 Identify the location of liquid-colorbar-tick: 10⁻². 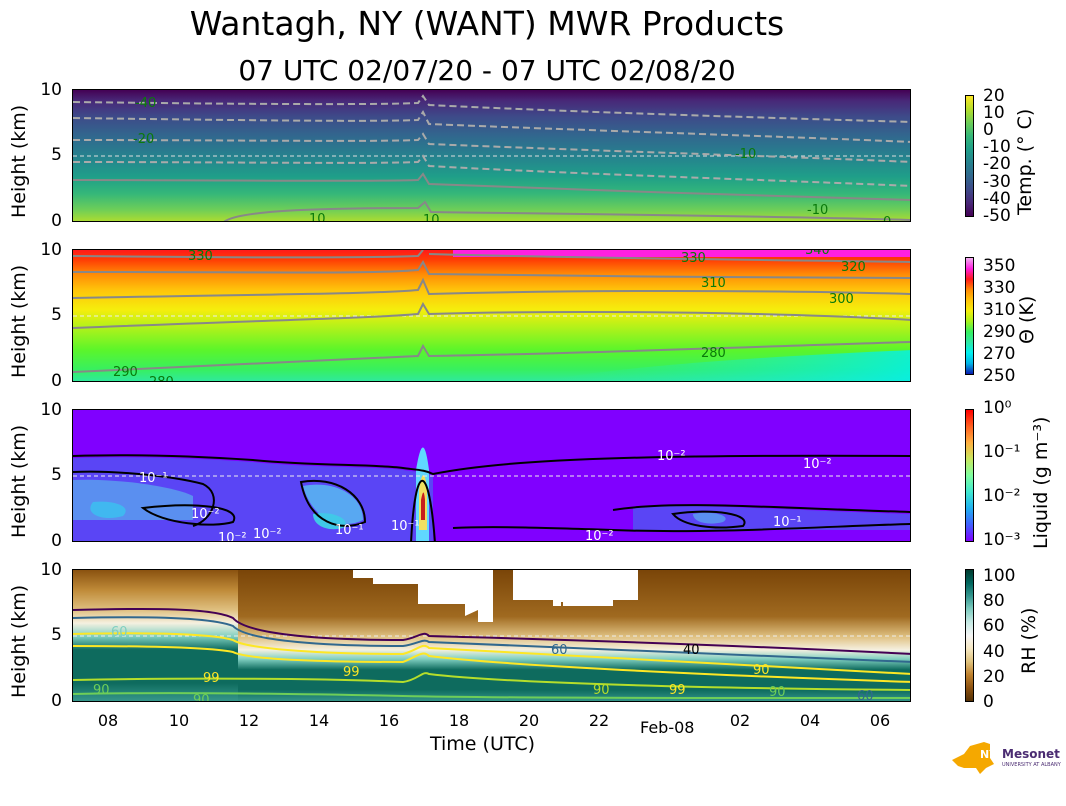
(1002, 496).